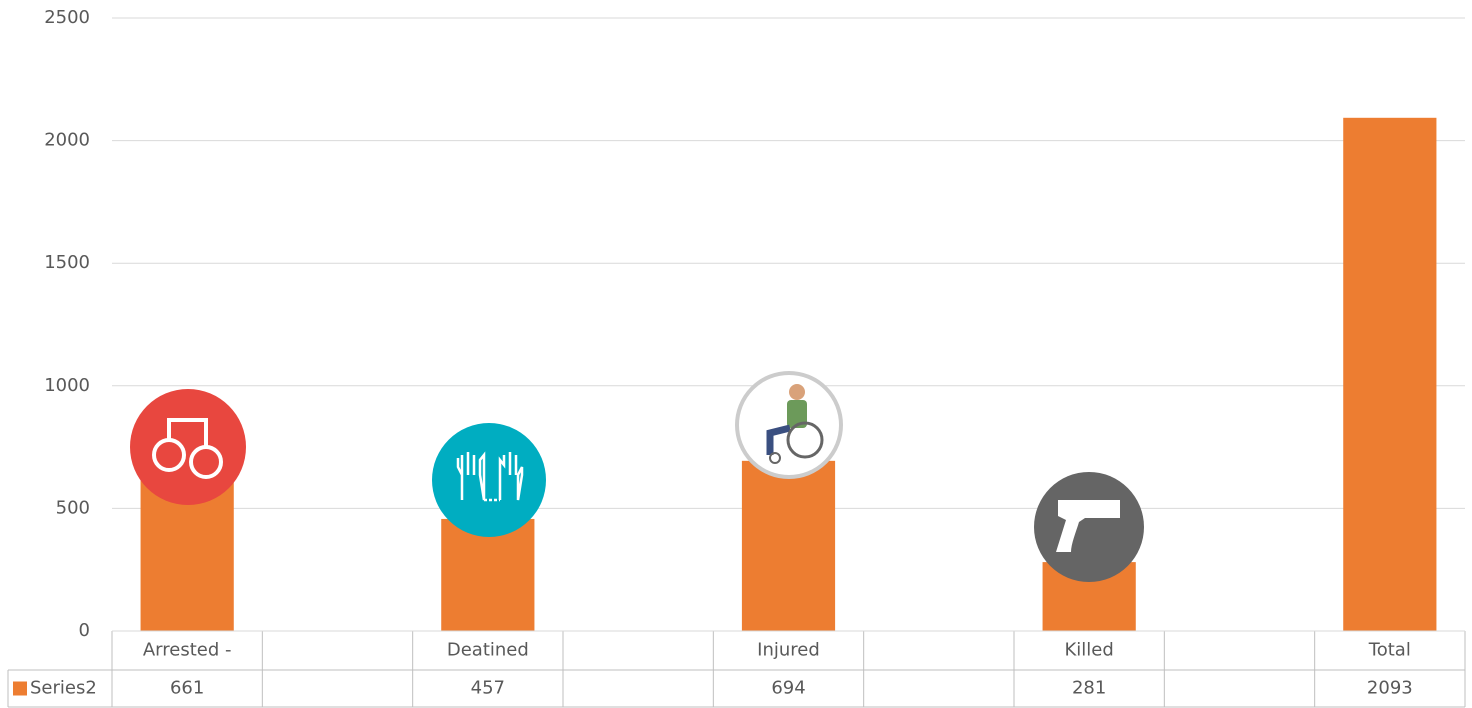  Describe the element at coordinates (20, 688) in the screenshot. I see `legend-swatch` at that location.